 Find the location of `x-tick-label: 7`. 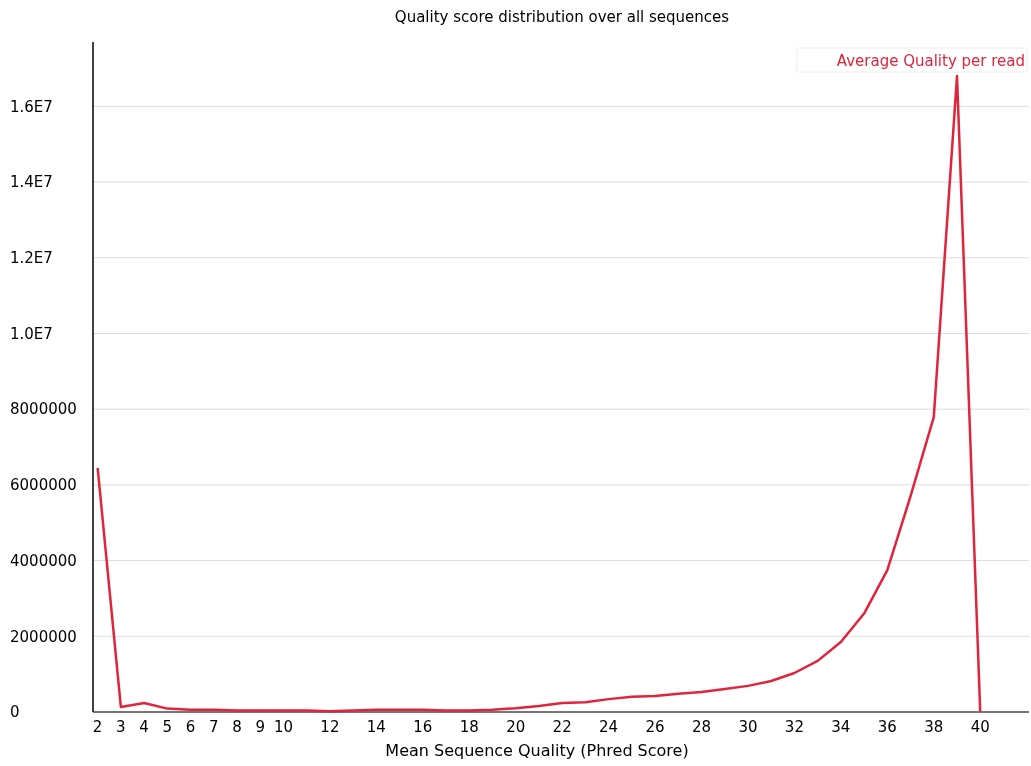

x-tick-label: 7 is located at coordinates (214, 727).